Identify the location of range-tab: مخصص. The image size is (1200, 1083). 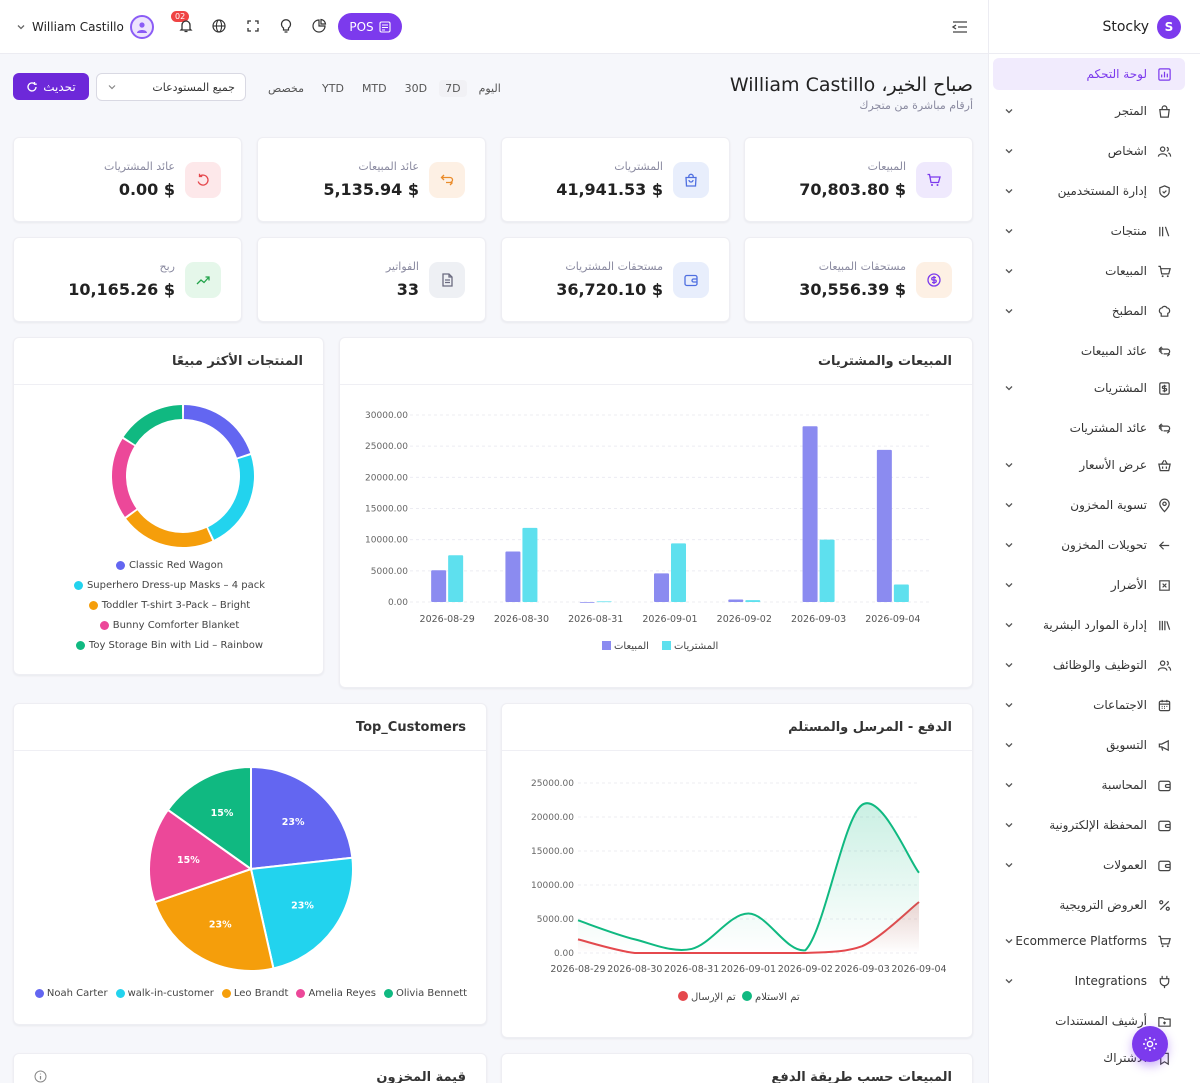
(286, 88).